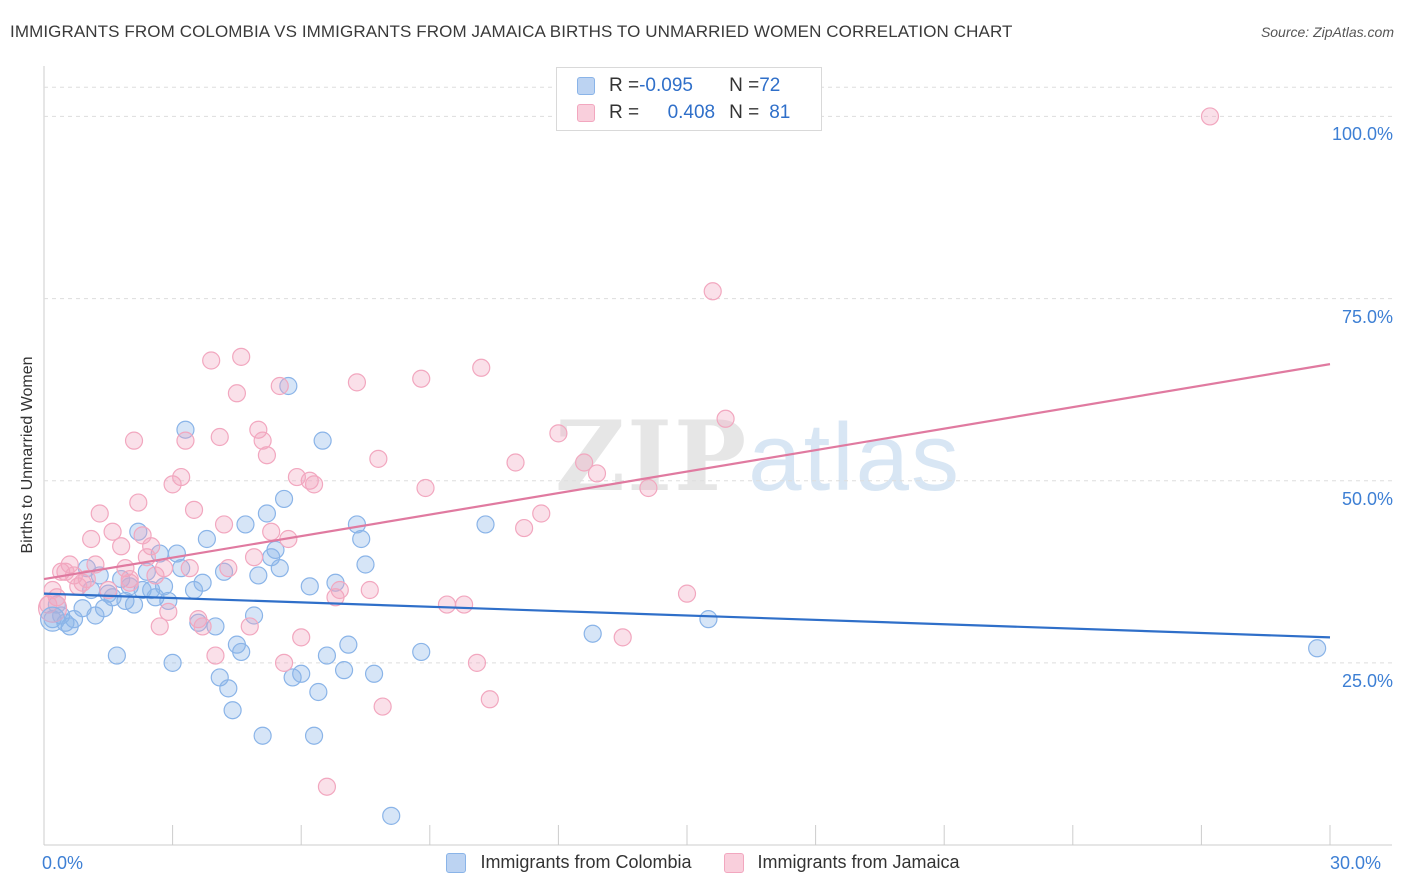 The height and width of the screenshot is (892, 1406). I want to click on r-value-jamaica: 0.408, so click(691, 112).